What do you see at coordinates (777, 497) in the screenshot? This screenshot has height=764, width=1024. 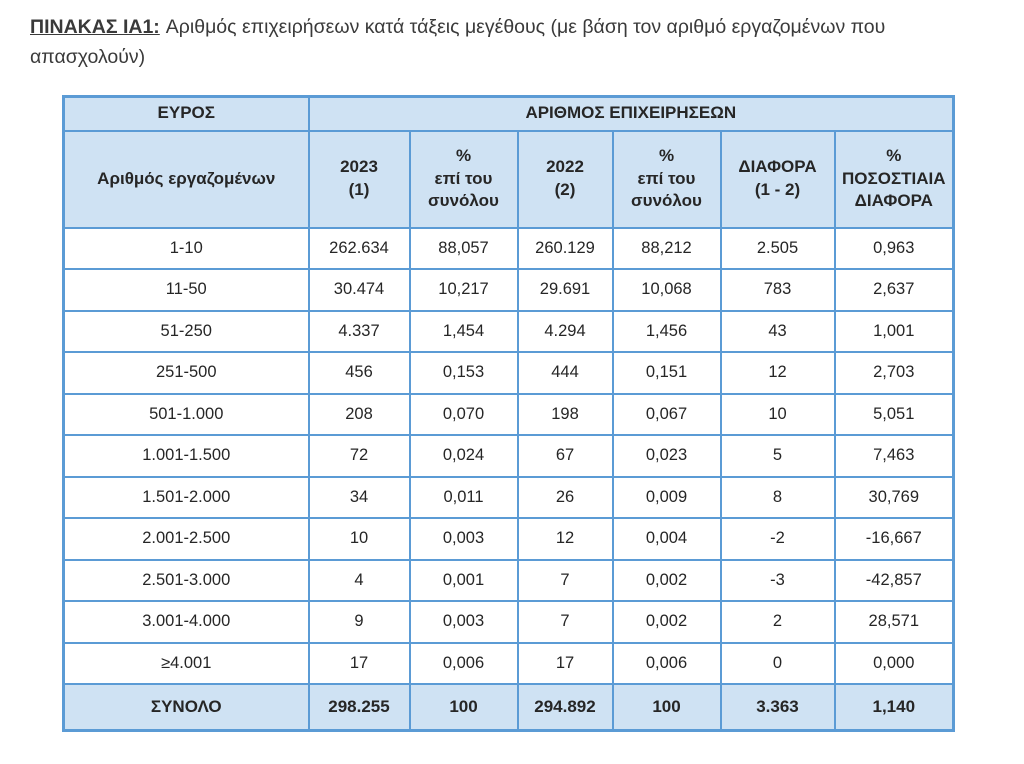 I see `cell: 8` at bounding box center [777, 497].